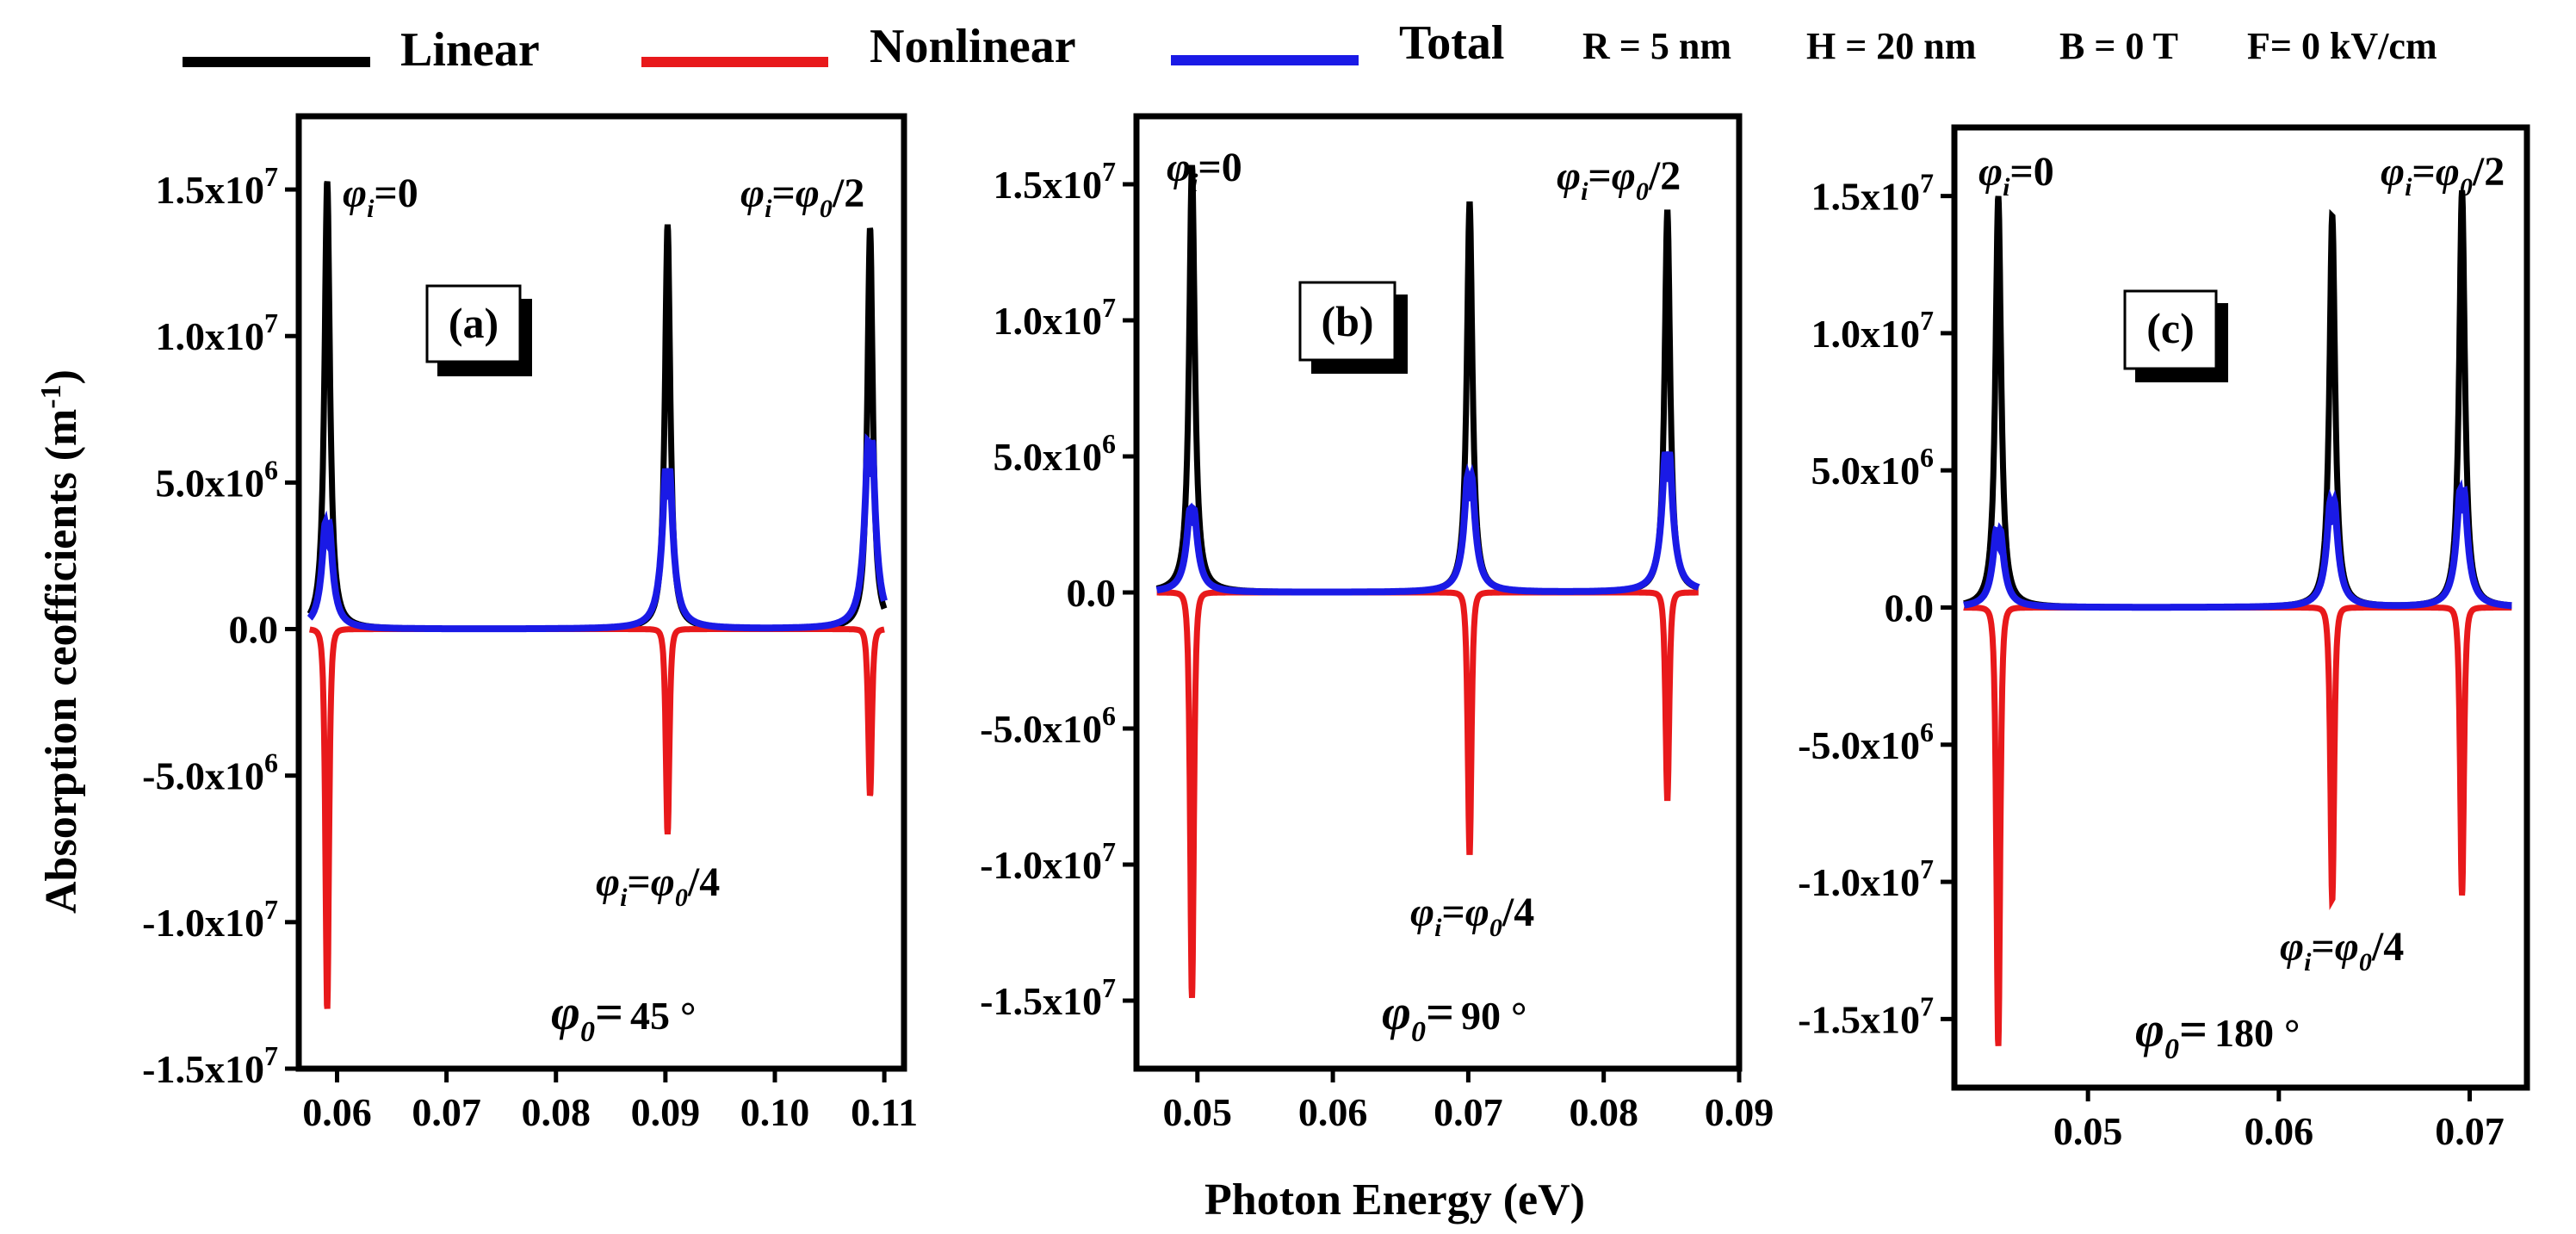 Image resolution: width=2576 pixels, height=1234 pixels. Describe the element at coordinates (1656, 46) in the screenshot. I see `param-radius: R = 5 nm` at that location.